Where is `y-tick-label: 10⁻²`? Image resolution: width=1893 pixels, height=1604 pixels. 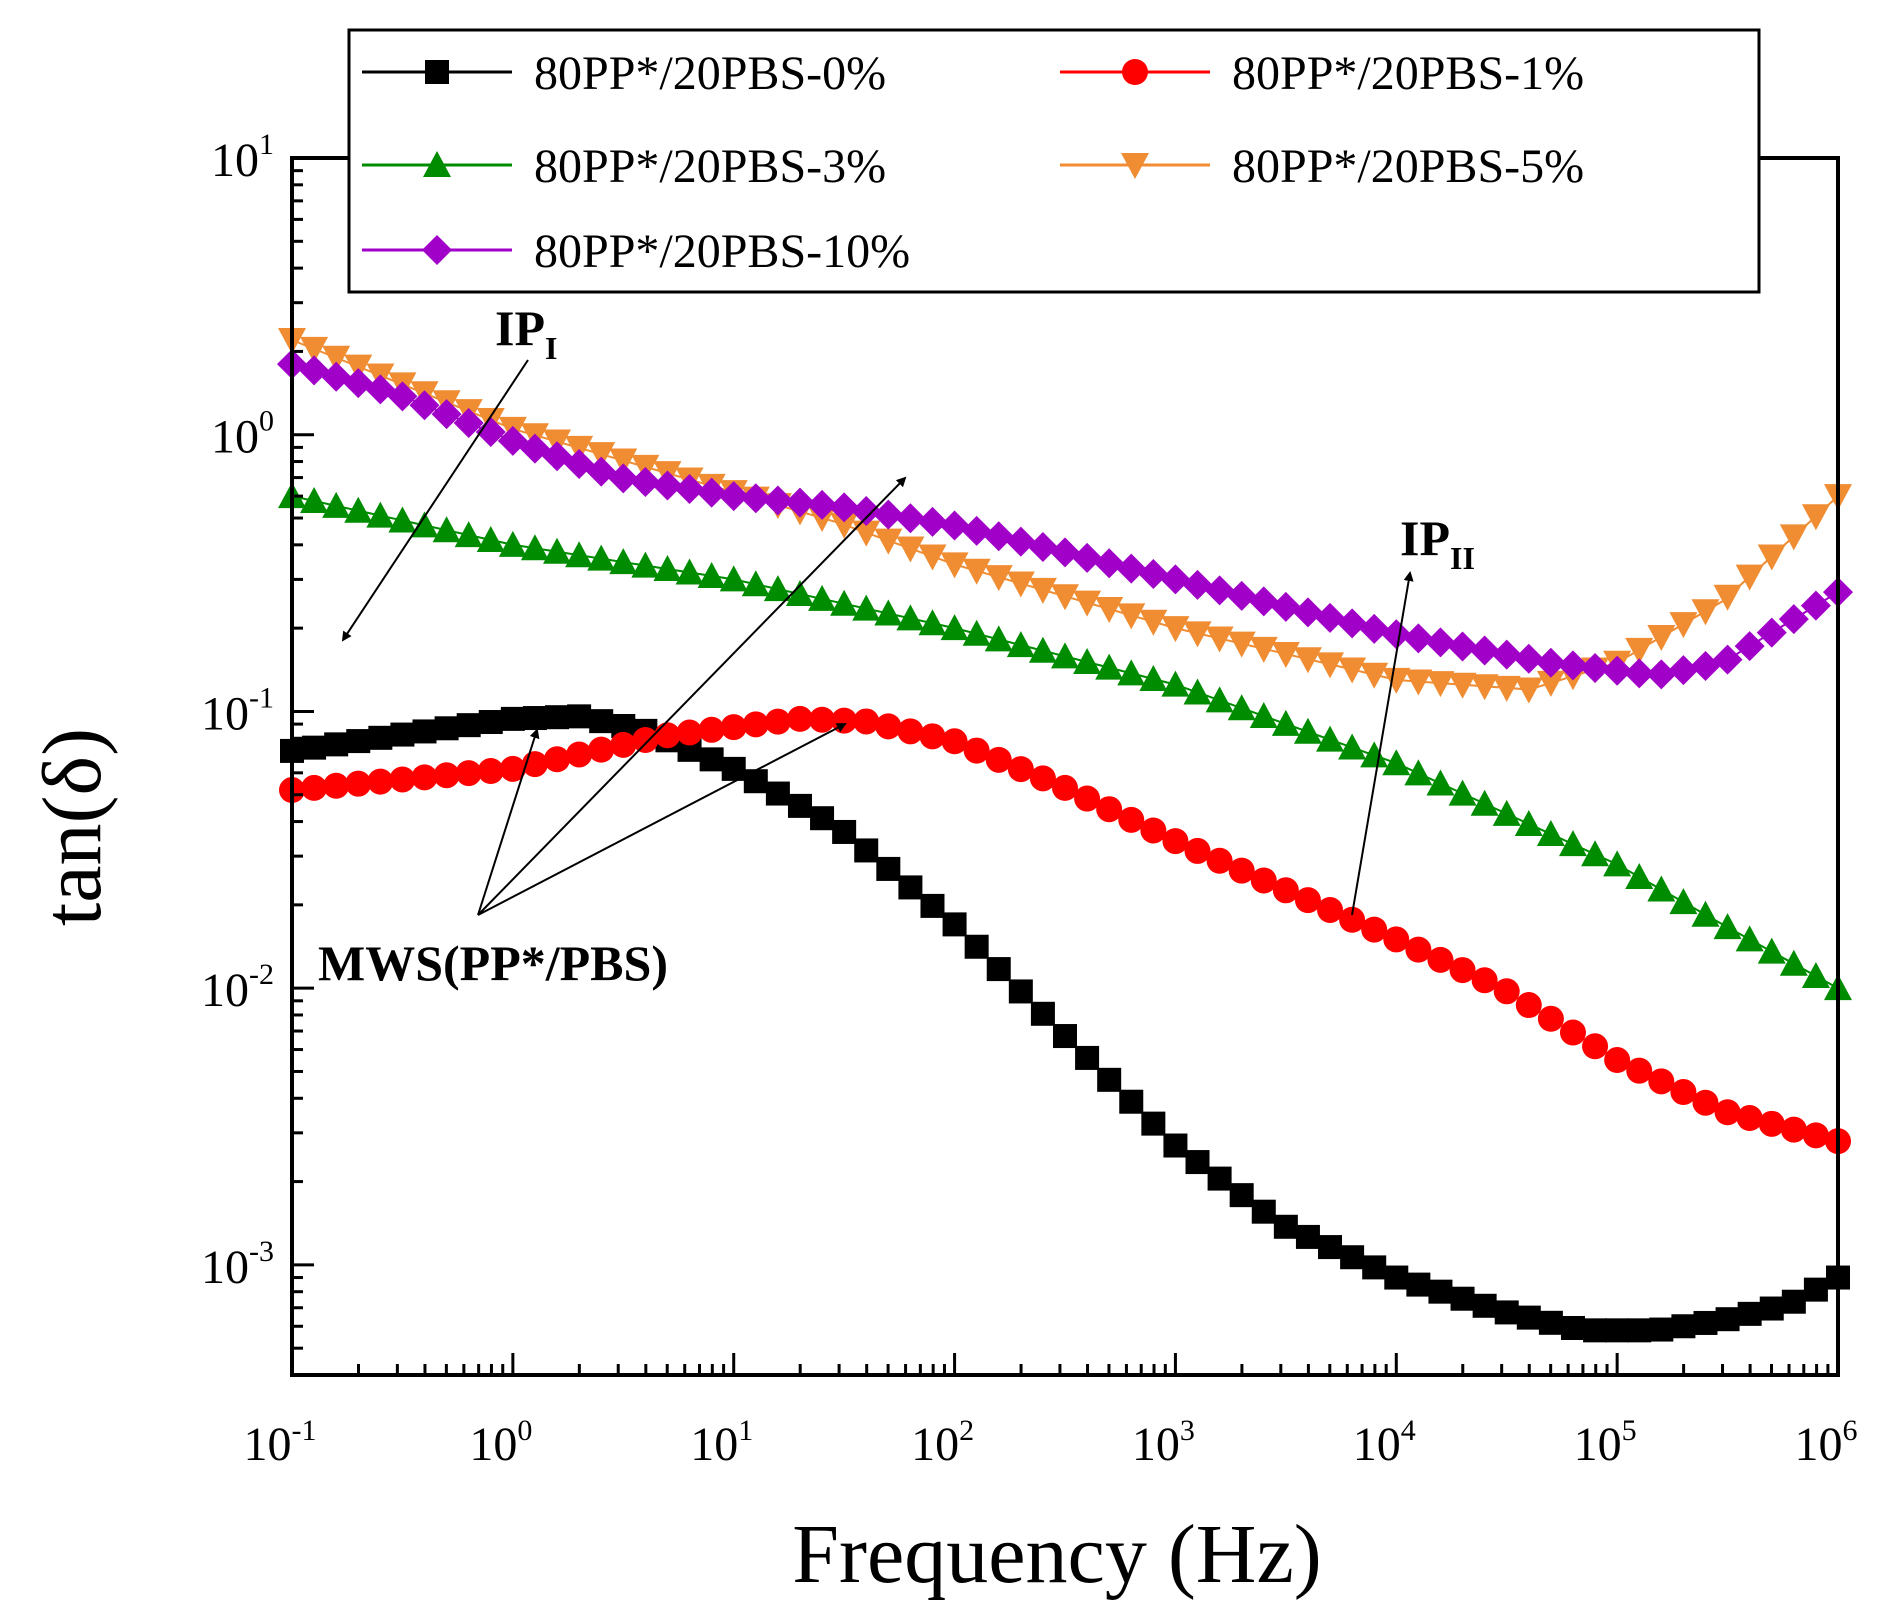
y-tick-label: 10⁻² is located at coordinates (237, 987).